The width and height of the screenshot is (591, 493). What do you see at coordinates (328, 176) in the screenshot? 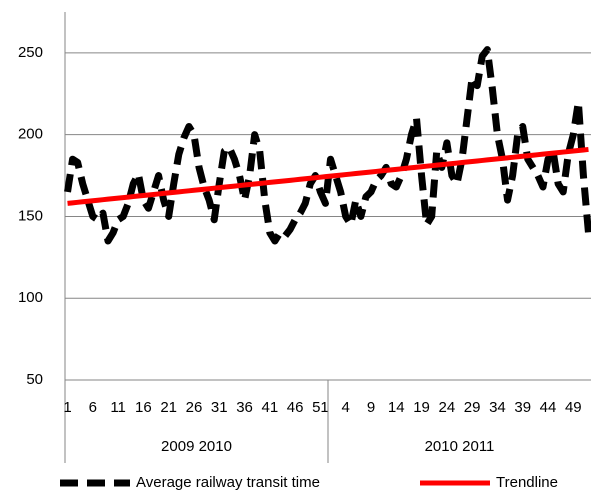
I see `series-line` at bounding box center [328, 176].